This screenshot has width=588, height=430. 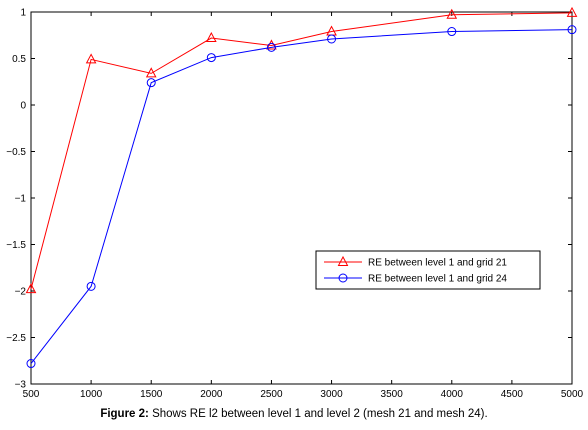 I want to click on x-tick-label: 4500, so click(x=512, y=394).